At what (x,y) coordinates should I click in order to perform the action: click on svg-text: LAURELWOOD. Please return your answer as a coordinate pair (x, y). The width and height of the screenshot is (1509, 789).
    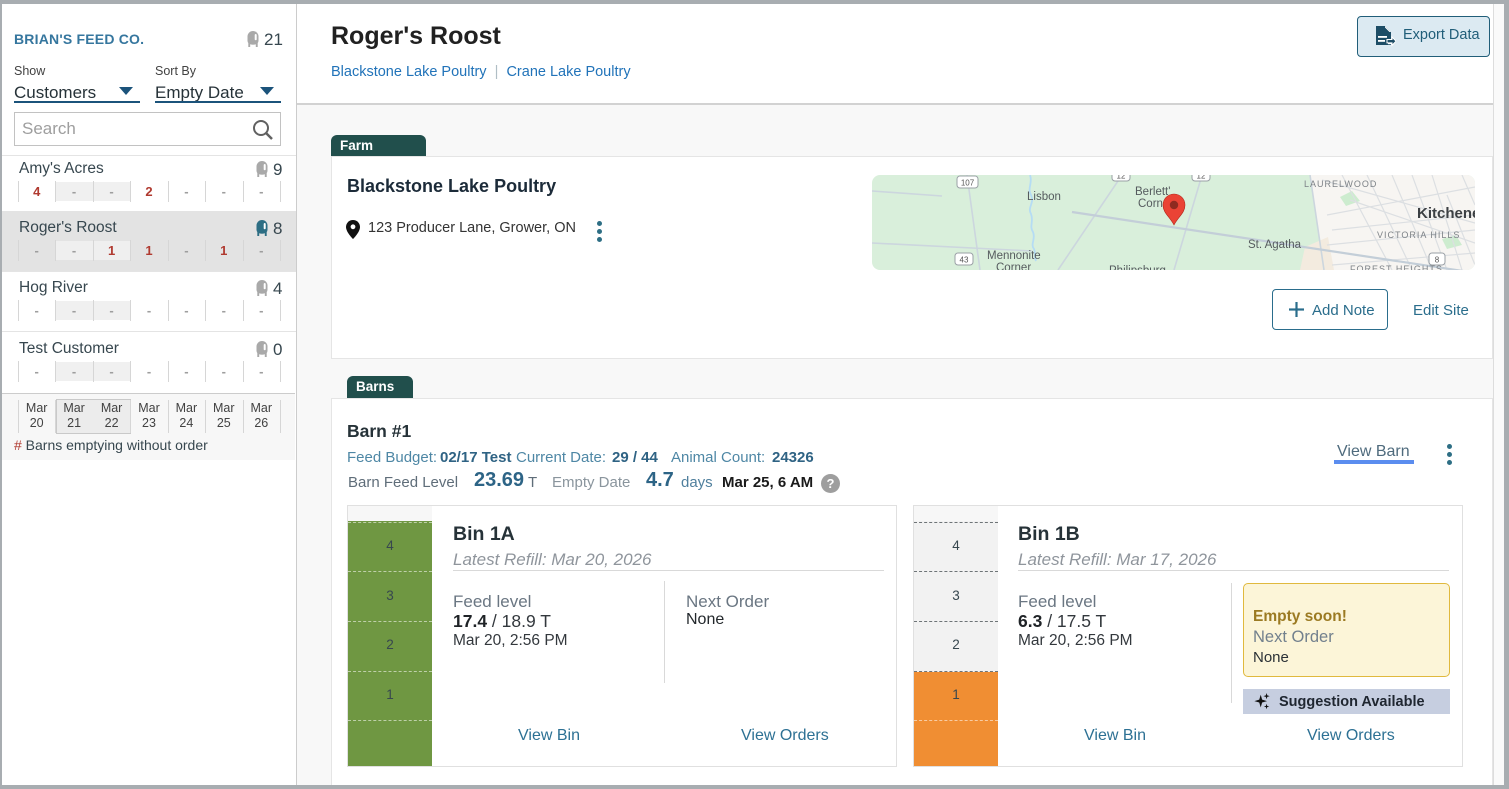
    Looking at the image, I should click on (1340, 184).